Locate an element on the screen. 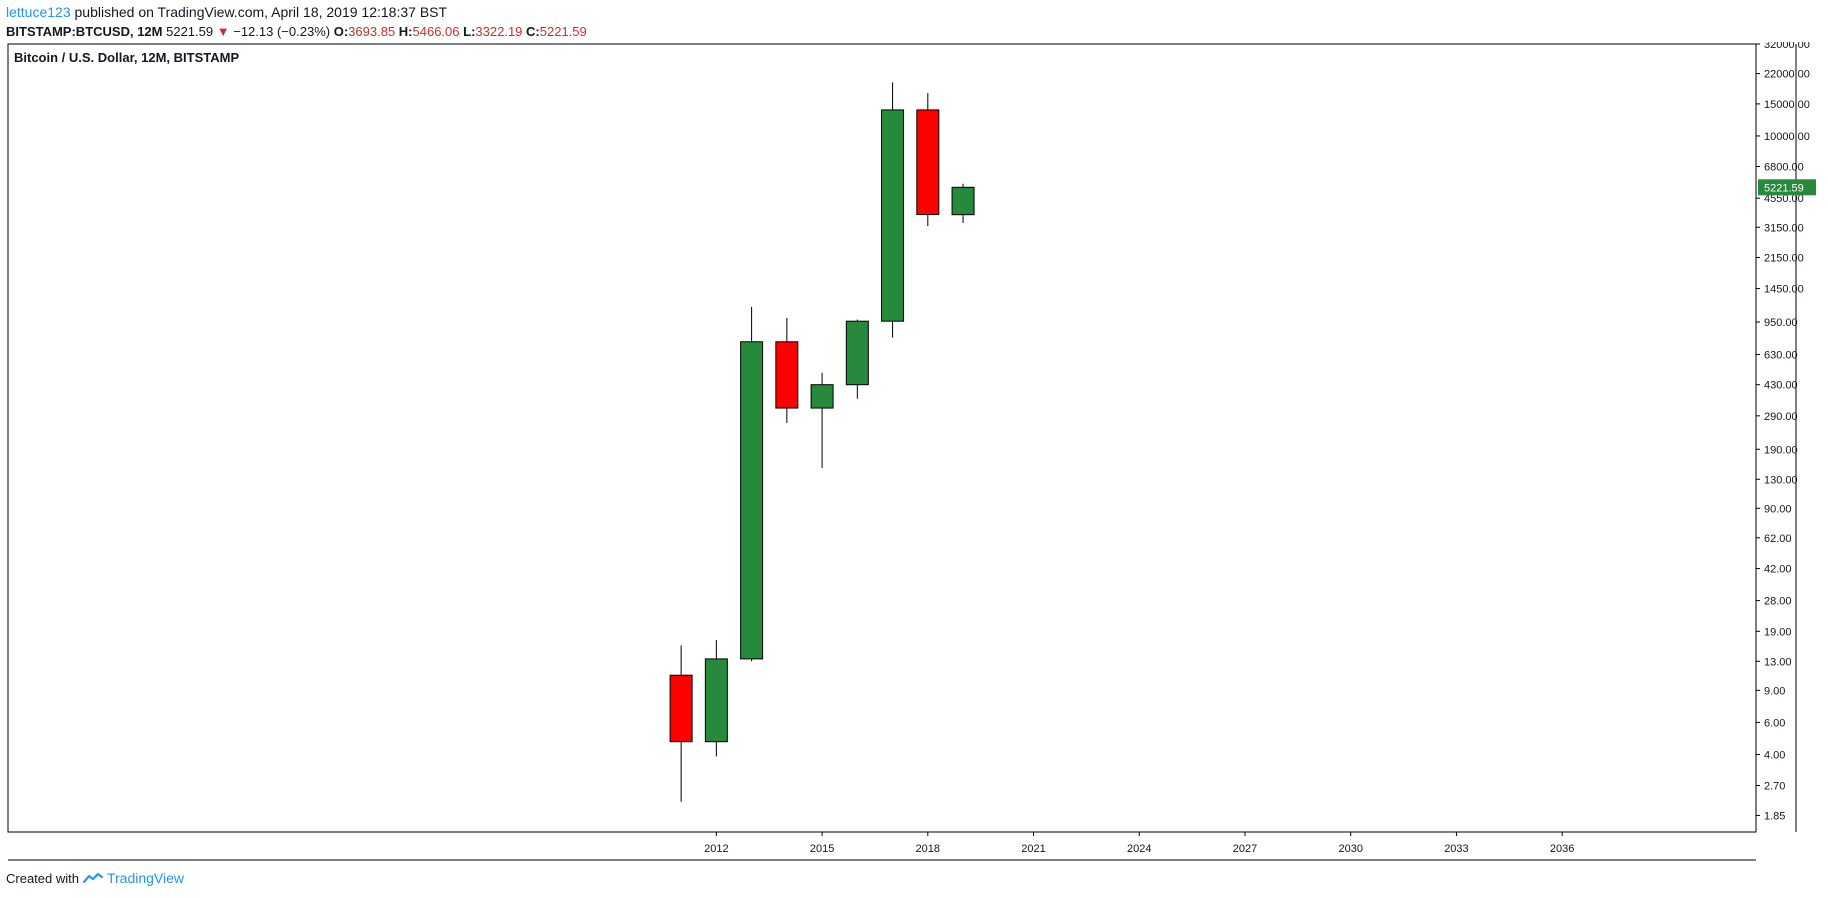 Image resolution: width=1828 pixels, height=898 pixels. high-label: H: is located at coordinates (405, 31).